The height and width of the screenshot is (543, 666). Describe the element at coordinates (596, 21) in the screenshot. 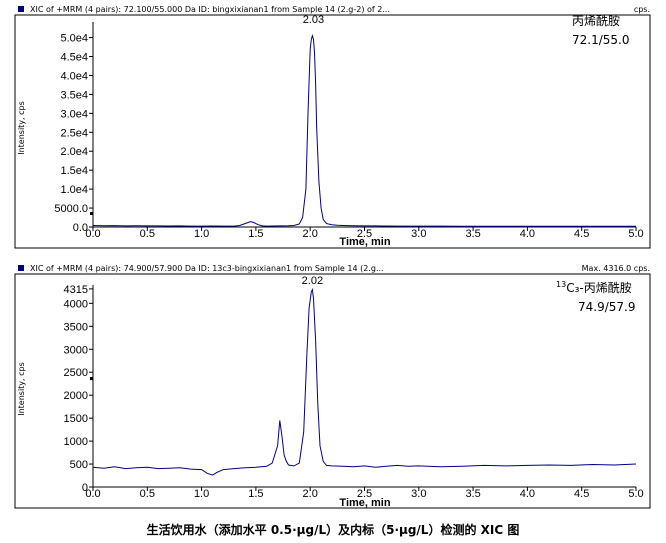

I see `panel-top-compound-label: 丙烯酰胺` at that location.